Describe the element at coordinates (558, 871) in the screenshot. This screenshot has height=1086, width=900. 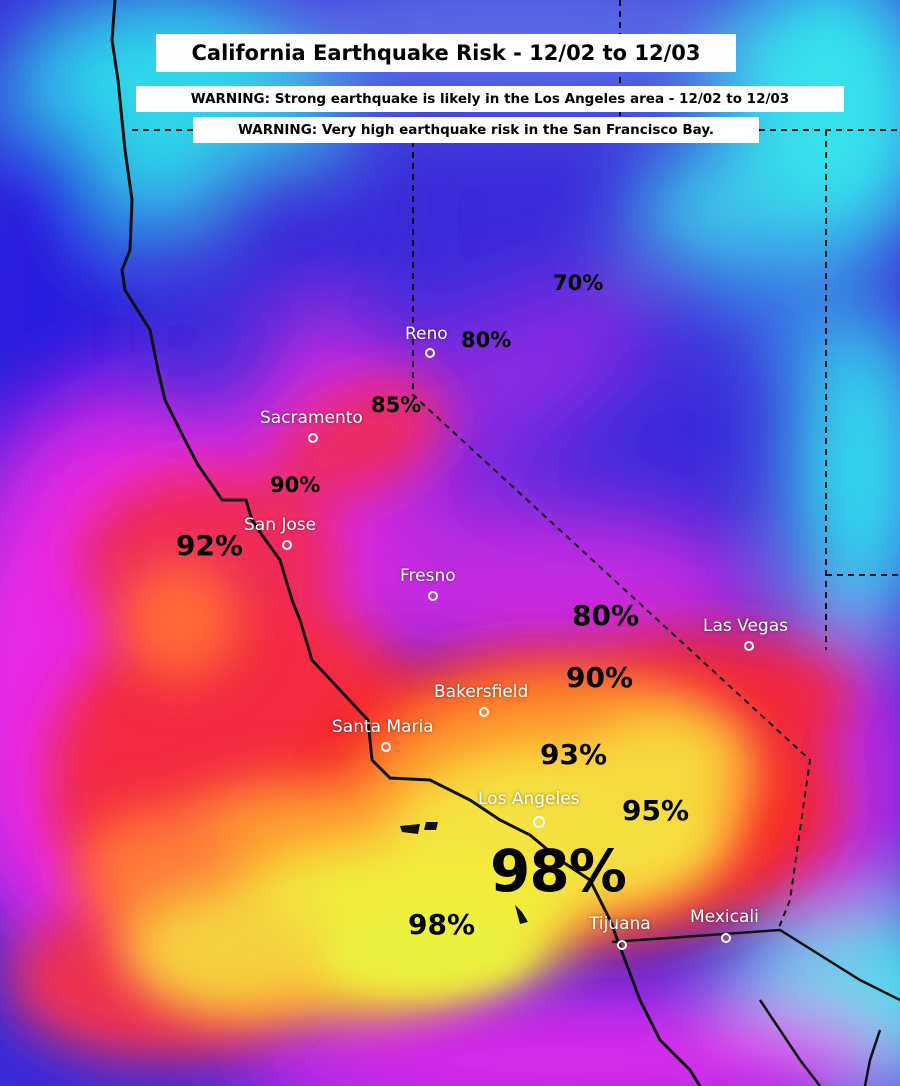
I see `risk-label-la-98: 98%` at that location.